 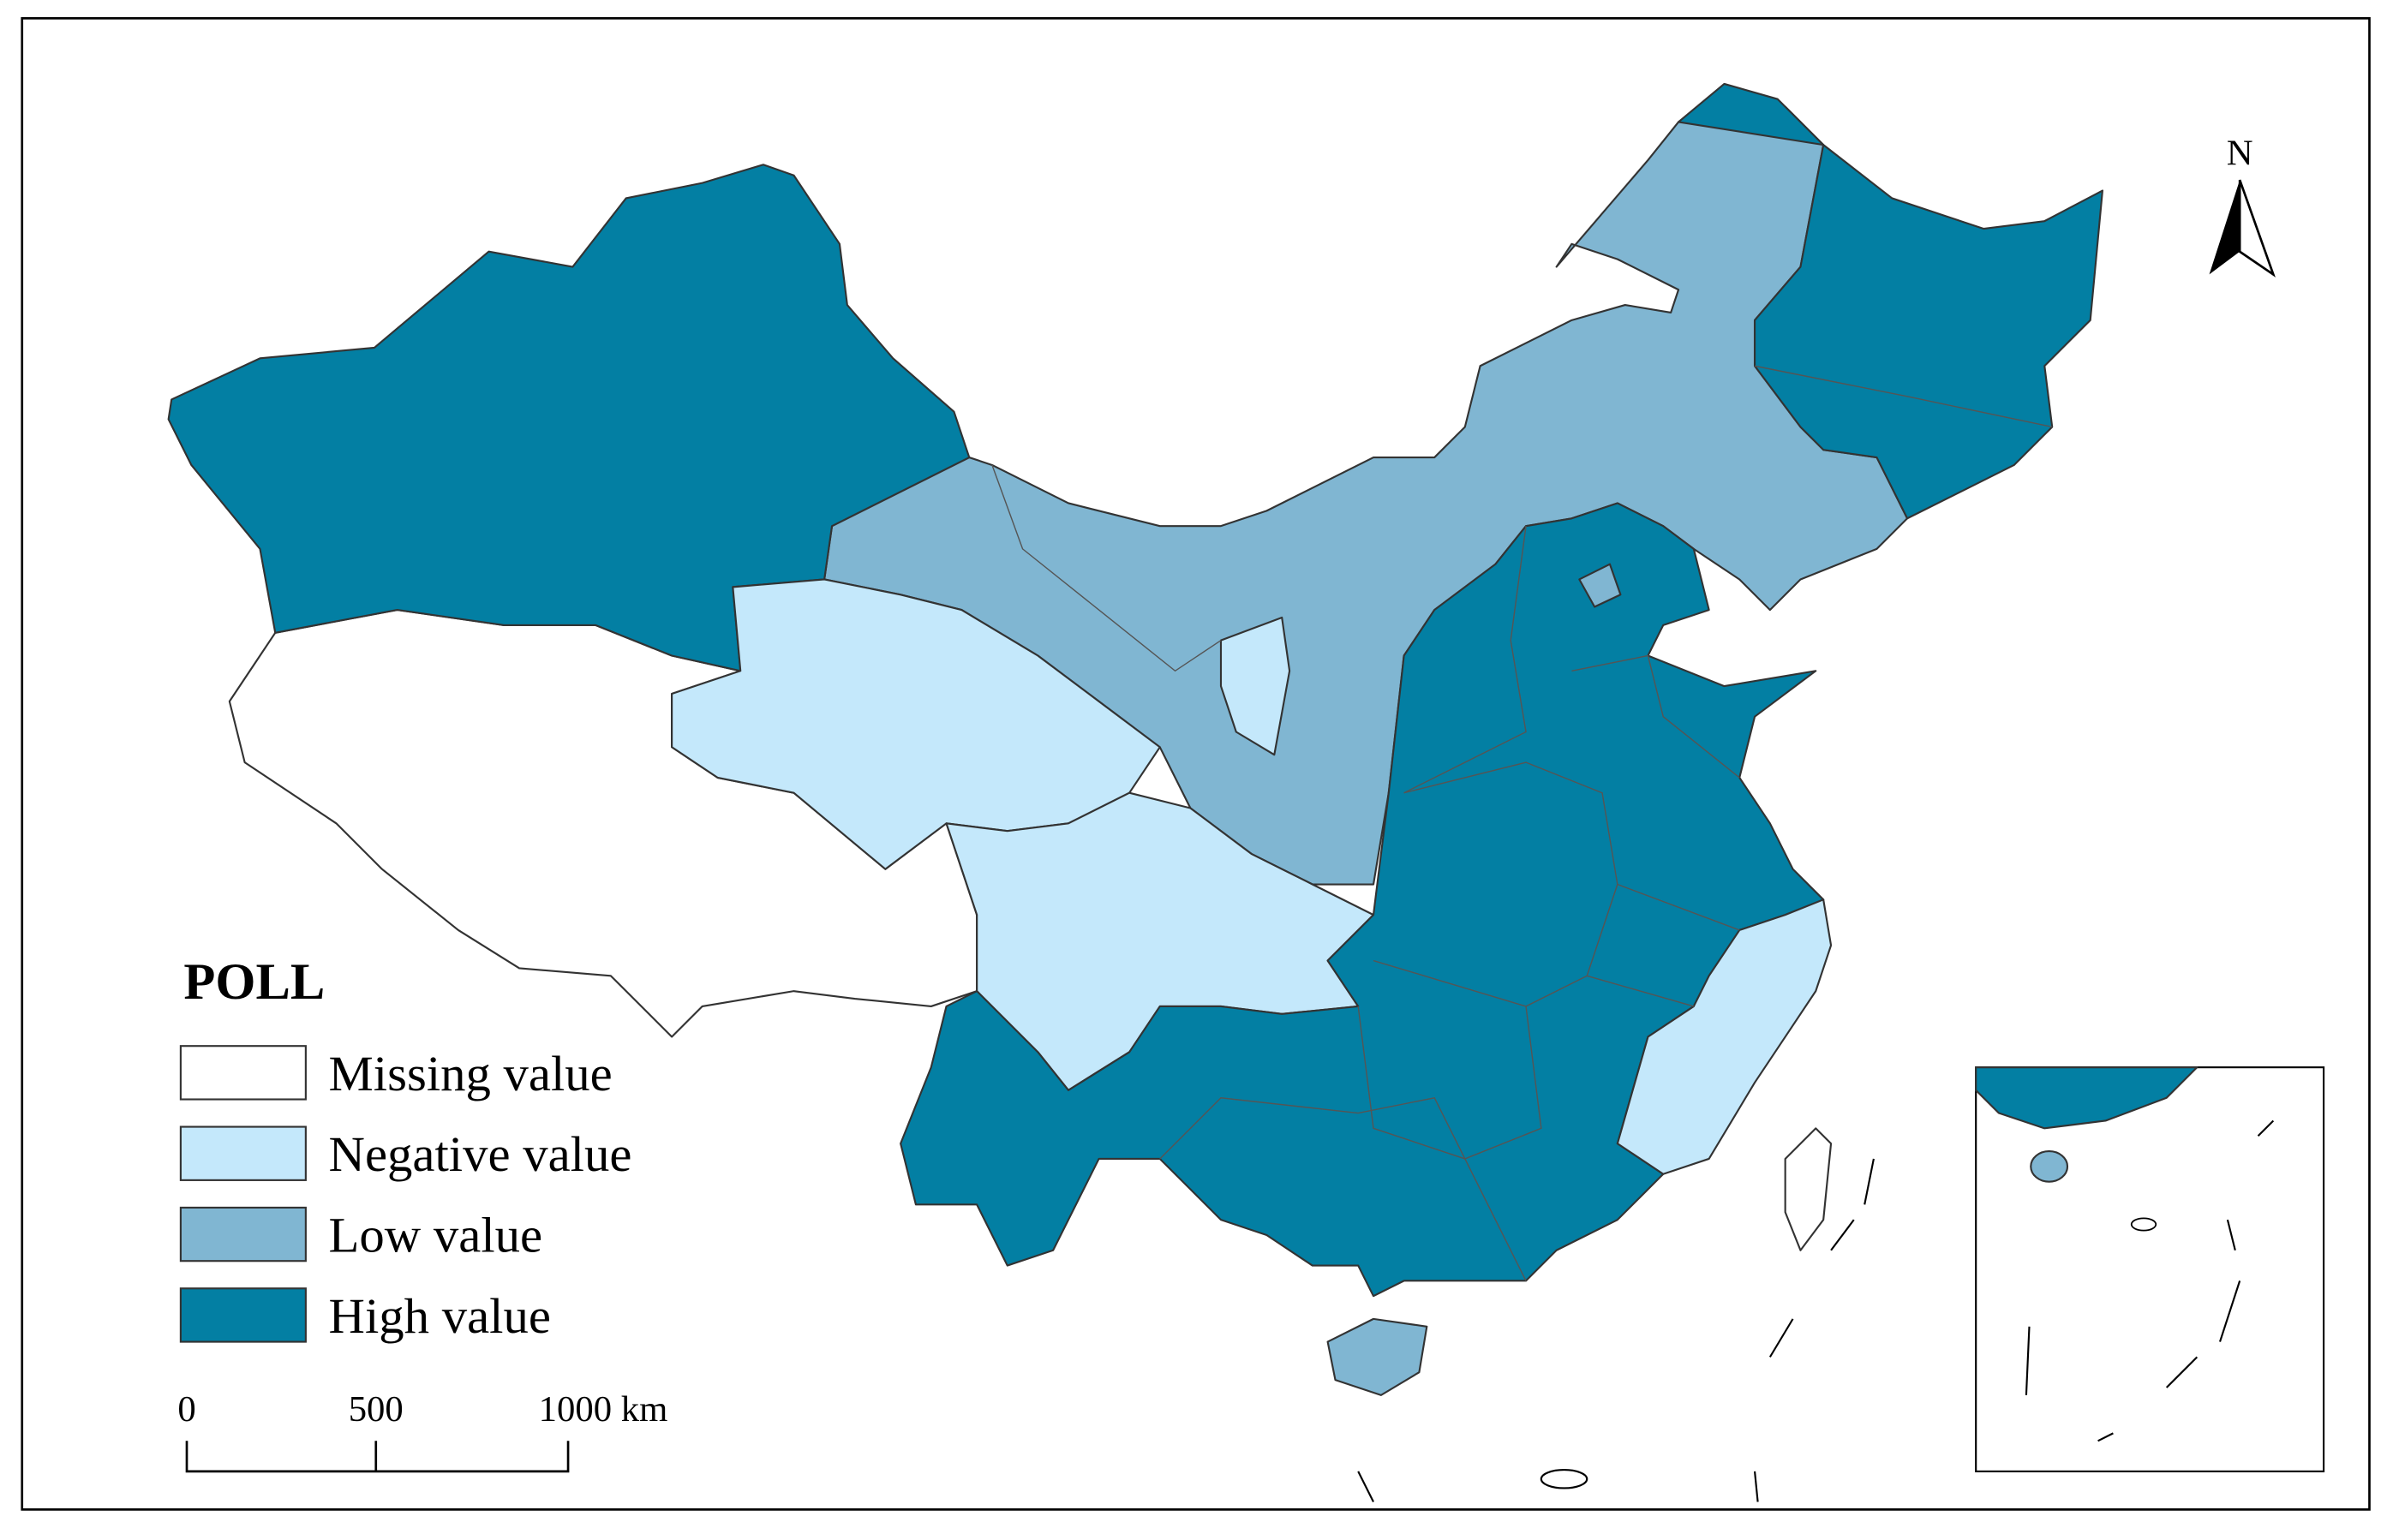 What do you see at coordinates (440, 1316) in the screenshot?
I see `legend-label: High value` at bounding box center [440, 1316].